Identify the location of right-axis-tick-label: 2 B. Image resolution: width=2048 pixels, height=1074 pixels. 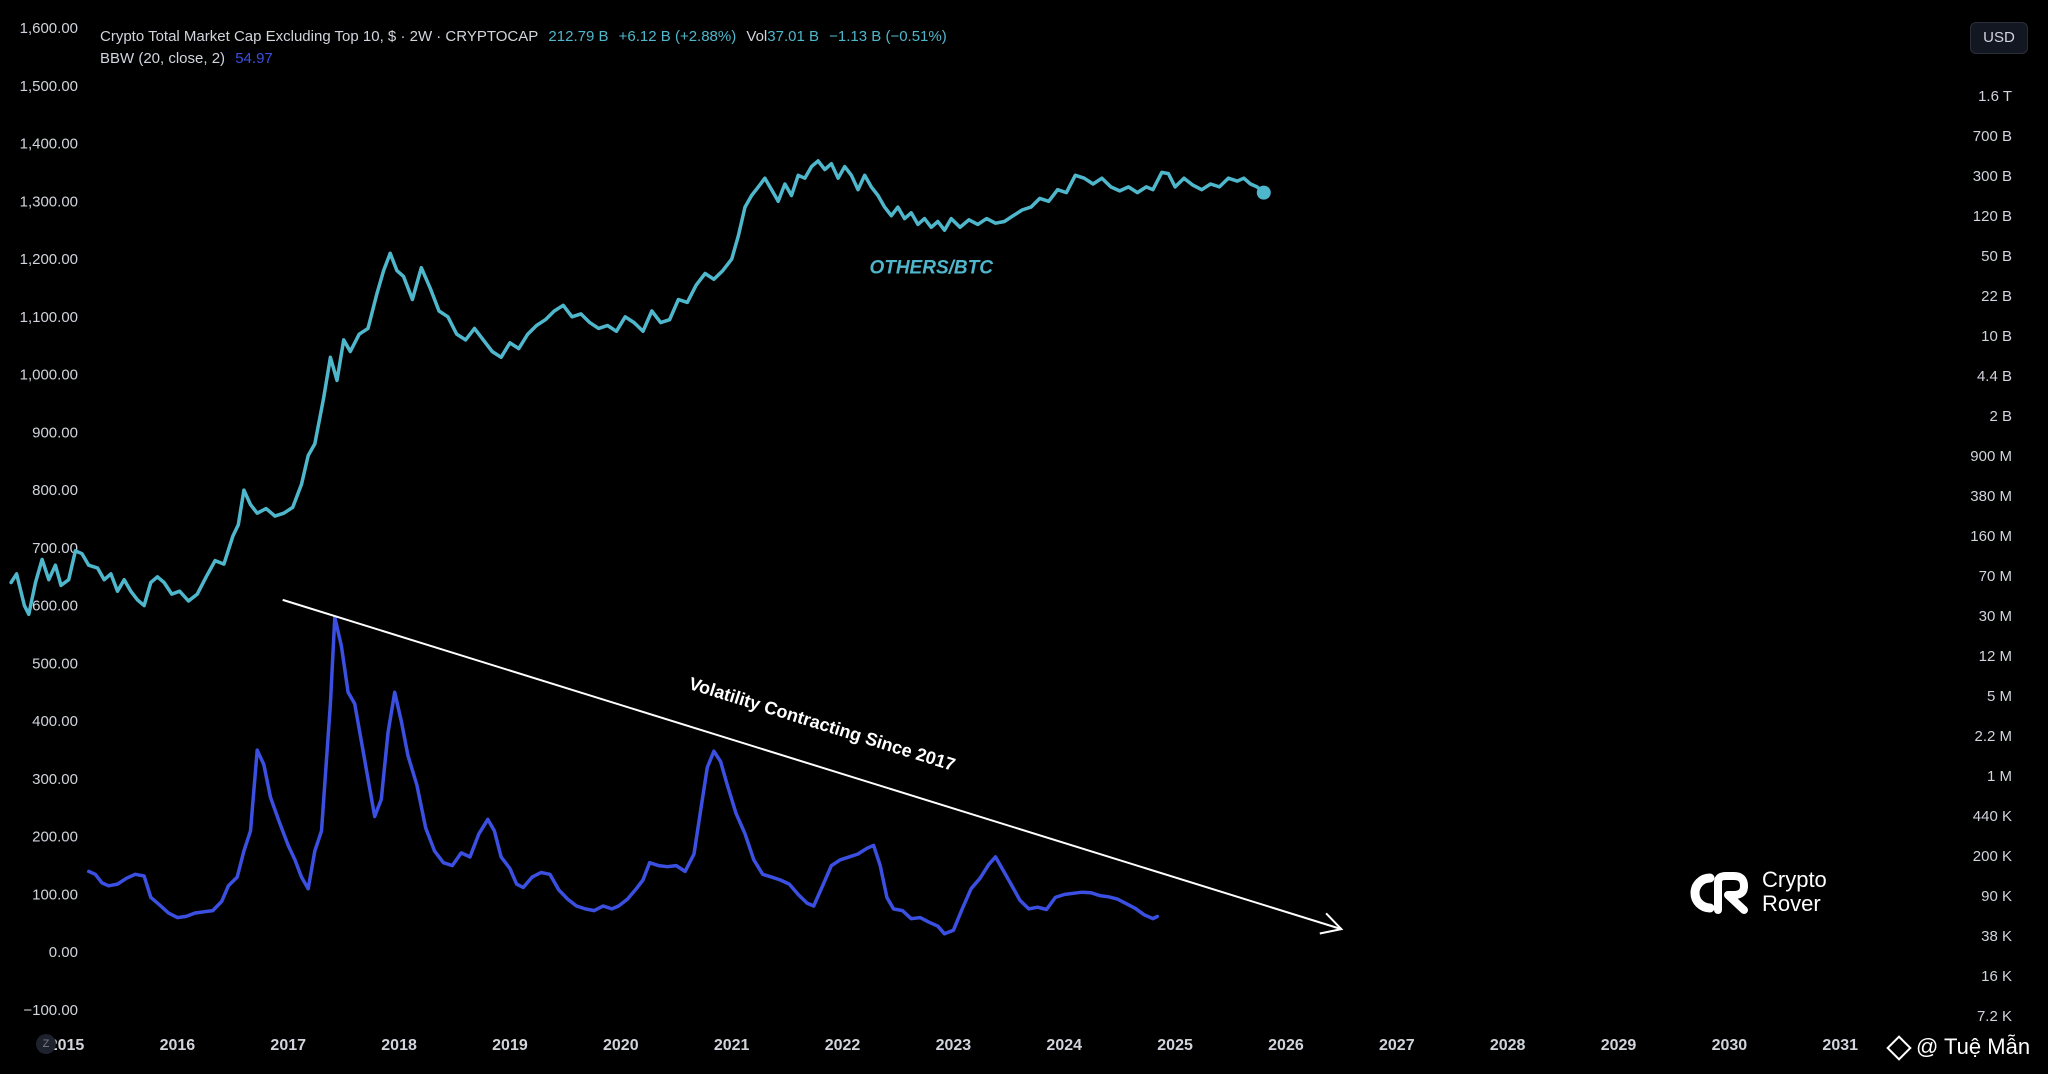
(2000, 416).